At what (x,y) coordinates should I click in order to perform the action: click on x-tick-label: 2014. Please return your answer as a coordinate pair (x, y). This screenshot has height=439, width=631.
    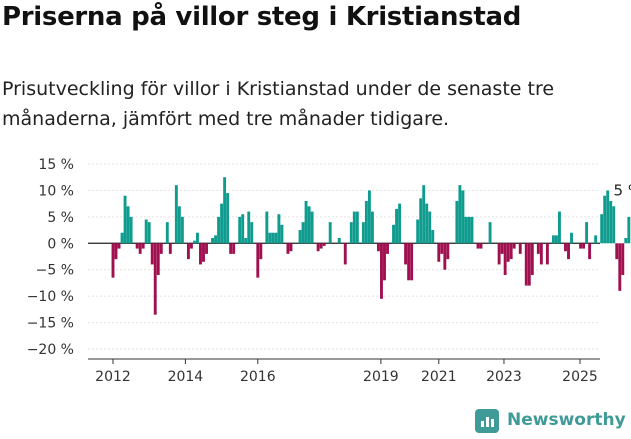
    Looking at the image, I should click on (186, 377).